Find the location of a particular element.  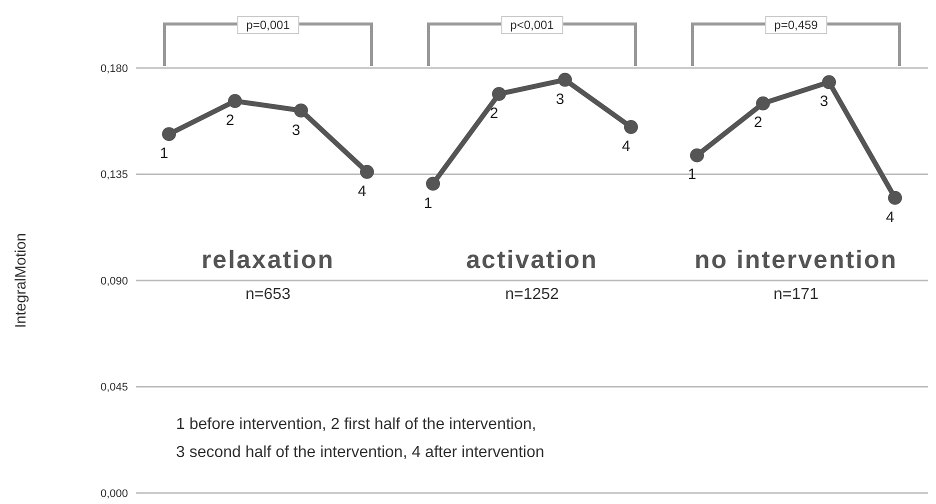

text: activation is located at coordinates (532, 260).